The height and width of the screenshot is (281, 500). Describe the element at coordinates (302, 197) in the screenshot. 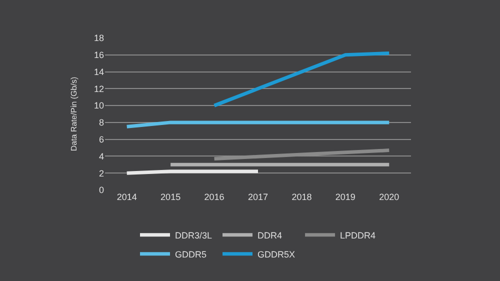

I see `x-tick-label: 2018` at that location.